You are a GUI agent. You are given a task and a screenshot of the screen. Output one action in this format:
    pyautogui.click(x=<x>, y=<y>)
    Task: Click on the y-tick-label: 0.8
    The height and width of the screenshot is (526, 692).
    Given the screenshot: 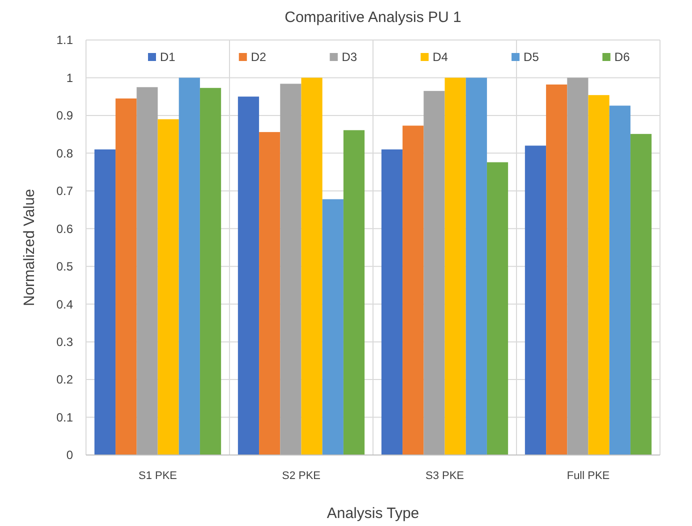 What is the action you would take?
    pyautogui.click(x=65, y=153)
    